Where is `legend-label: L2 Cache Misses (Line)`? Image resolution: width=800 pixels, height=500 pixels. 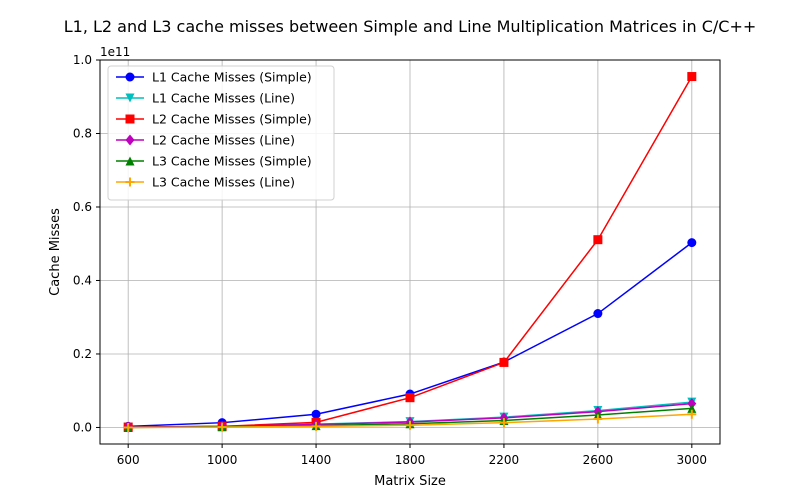
legend-label: L2 Cache Misses (Line) is located at coordinates (223, 140).